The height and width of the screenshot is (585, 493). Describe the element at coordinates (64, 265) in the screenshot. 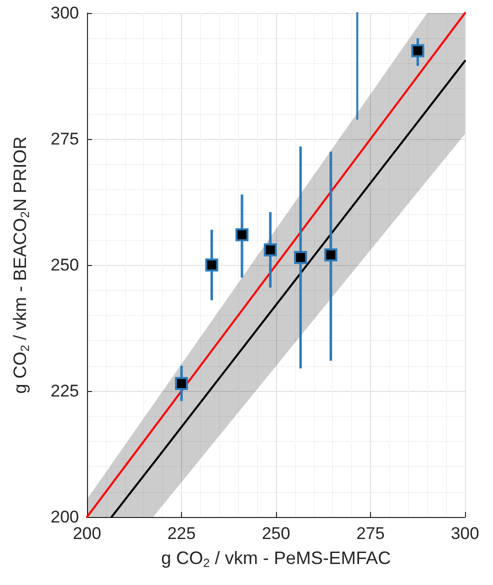

I see `y-tick-label: 250` at that location.